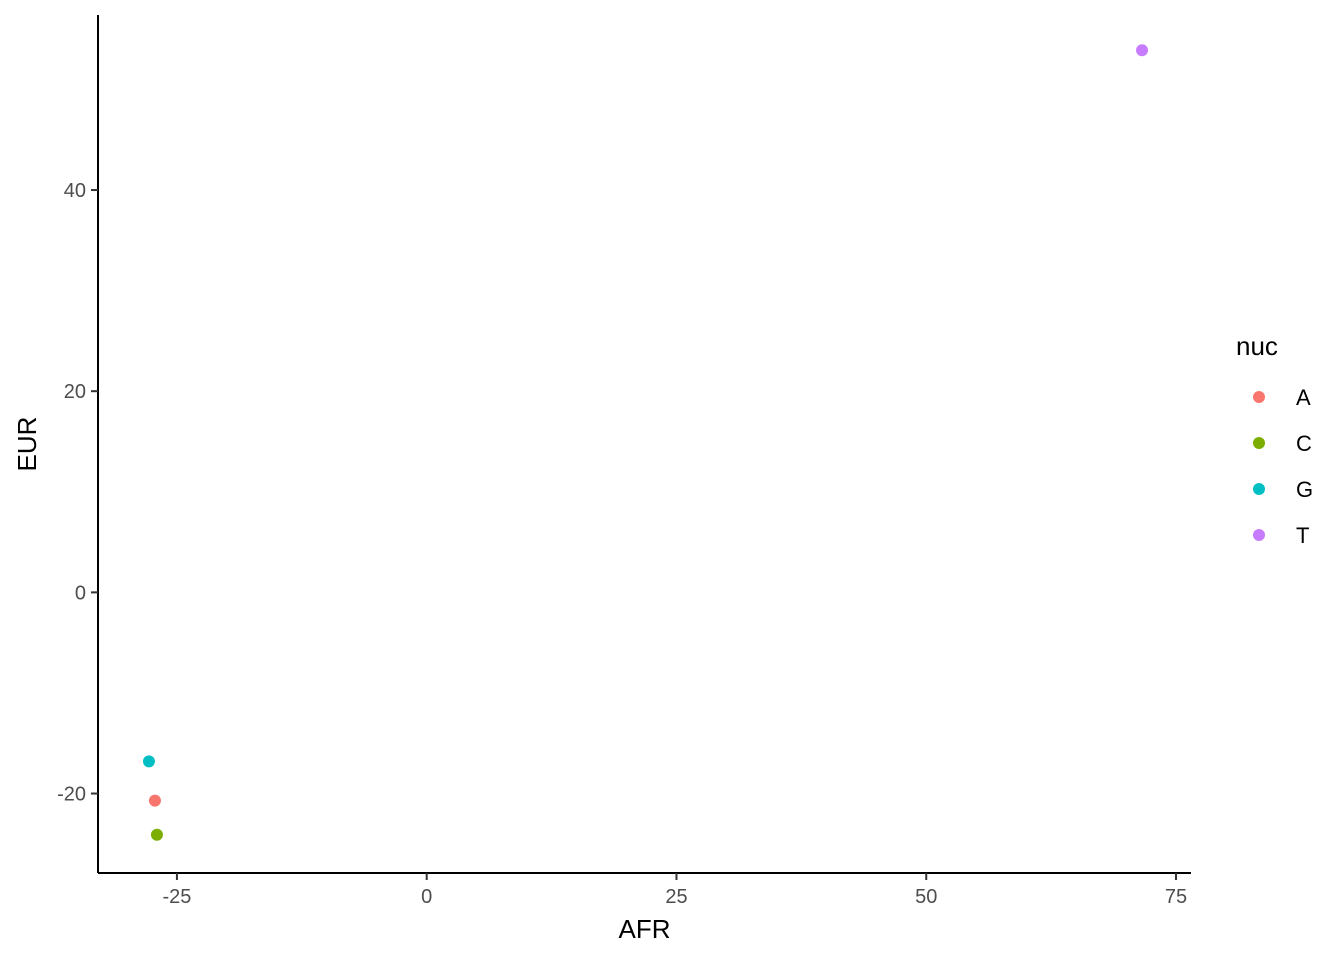 The height and width of the screenshot is (960, 1344). I want to click on legend-title: nuc, so click(1257, 346).